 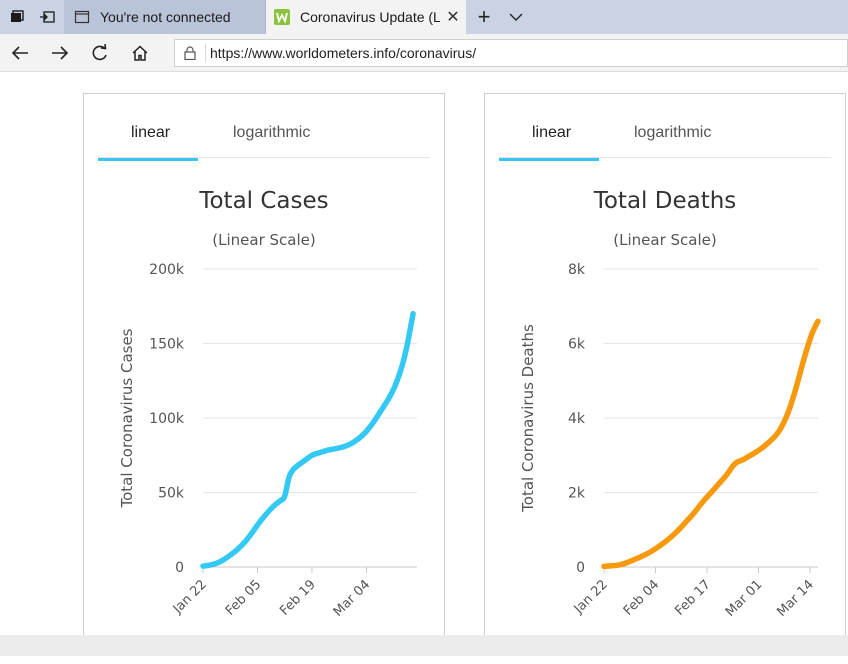 What do you see at coordinates (298, 598) in the screenshot?
I see `x-tick-label: Feb 19` at bounding box center [298, 598].